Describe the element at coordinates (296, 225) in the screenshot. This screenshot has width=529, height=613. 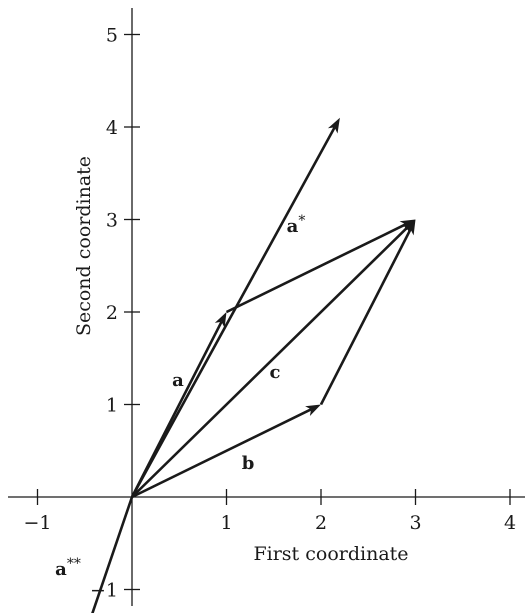
I see `vector-label-a-star: a*` at that location.